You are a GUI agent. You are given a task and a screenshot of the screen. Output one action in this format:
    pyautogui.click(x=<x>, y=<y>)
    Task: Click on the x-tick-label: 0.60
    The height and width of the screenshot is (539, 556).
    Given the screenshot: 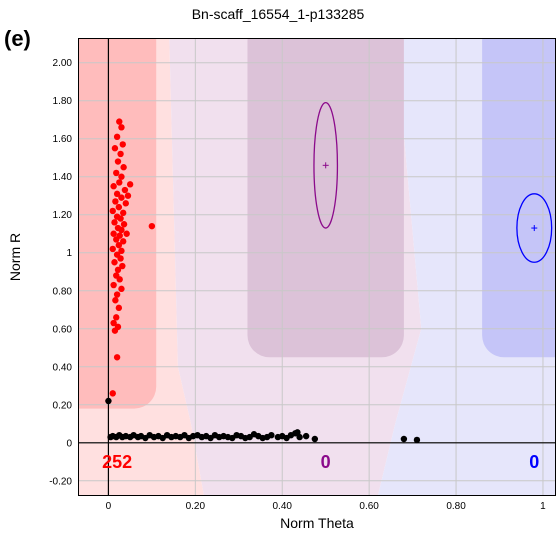 What is the action you would take?
    pyautogui.click(x=369, y=506)
    